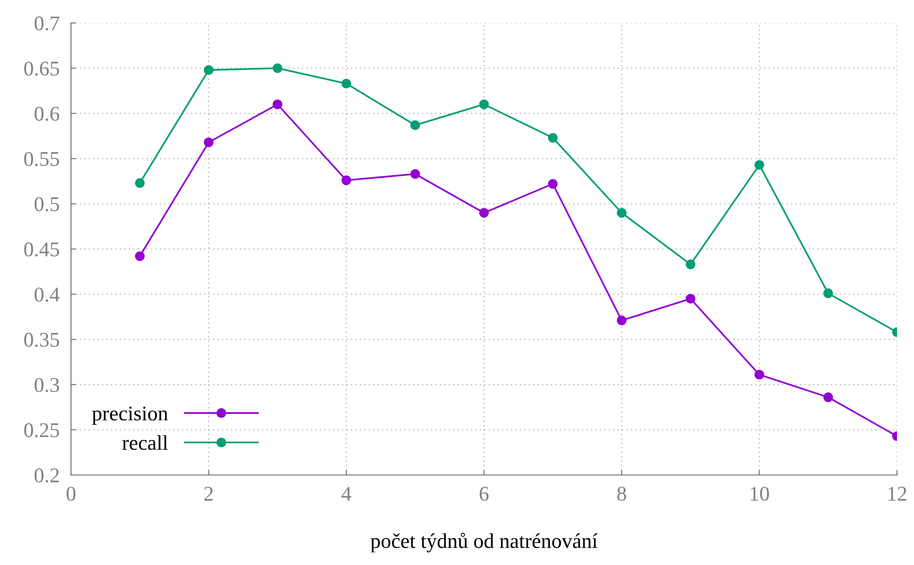 The image size is (914, 565). I want to click on y-tick-label: 0.65, so click(42, 69).